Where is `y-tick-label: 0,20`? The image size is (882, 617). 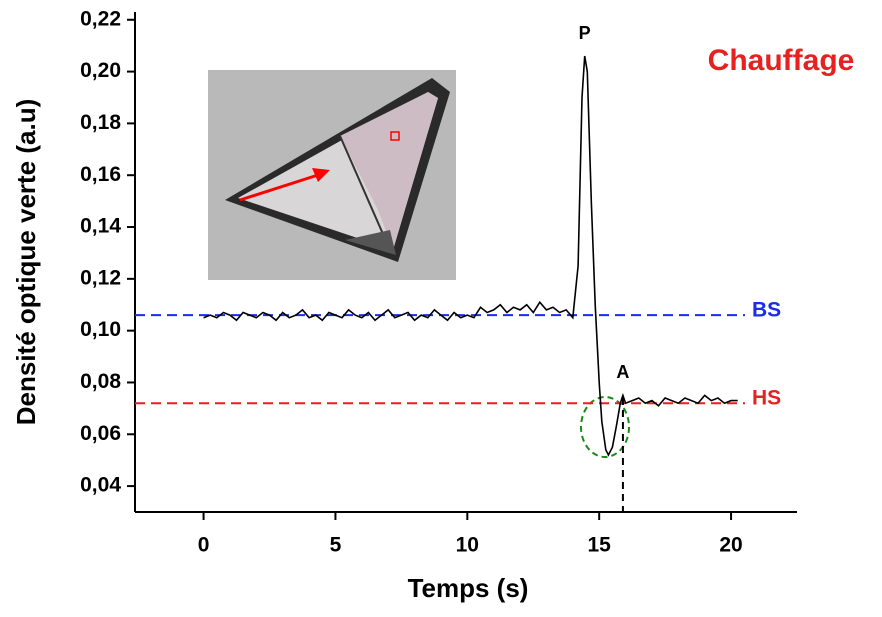
y-tick-label: 0,20 is located at coordinates (100, 70).